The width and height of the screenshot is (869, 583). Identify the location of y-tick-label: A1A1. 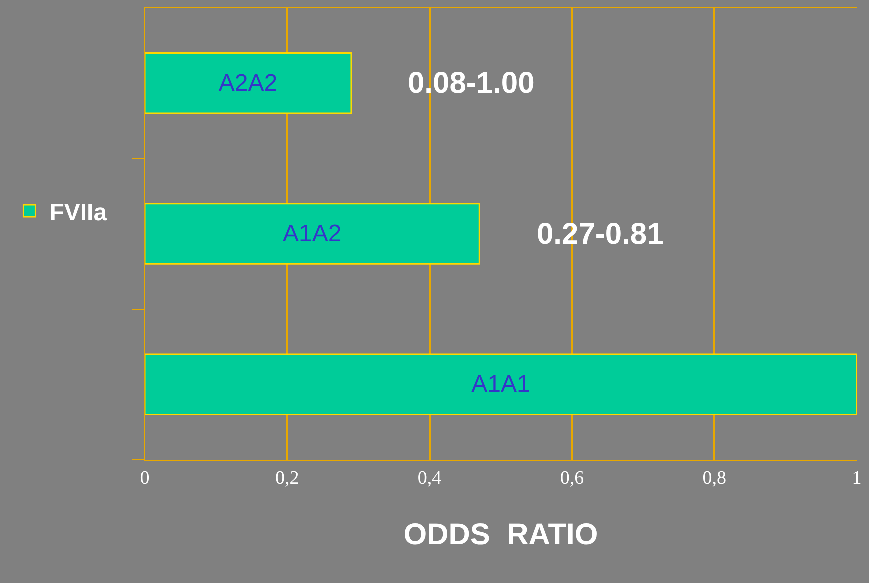
(501, 384).